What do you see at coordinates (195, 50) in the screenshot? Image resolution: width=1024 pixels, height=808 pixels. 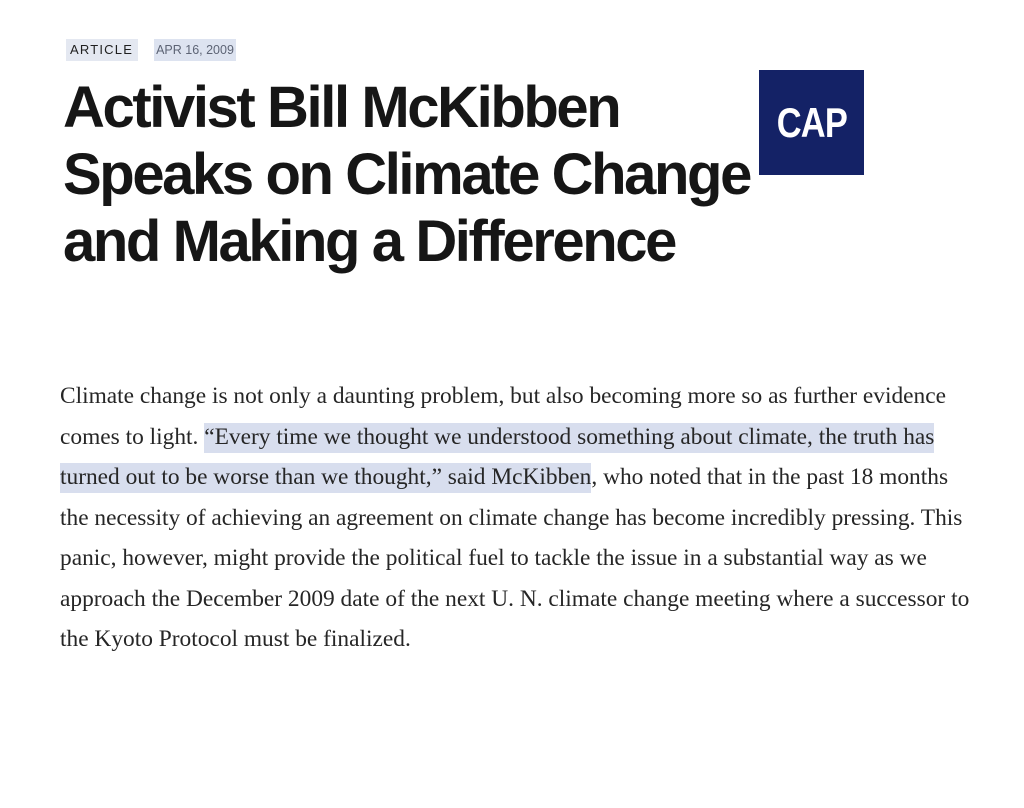 I see `publish-date: APR 16, 2009` at bounding box center [195, 50].